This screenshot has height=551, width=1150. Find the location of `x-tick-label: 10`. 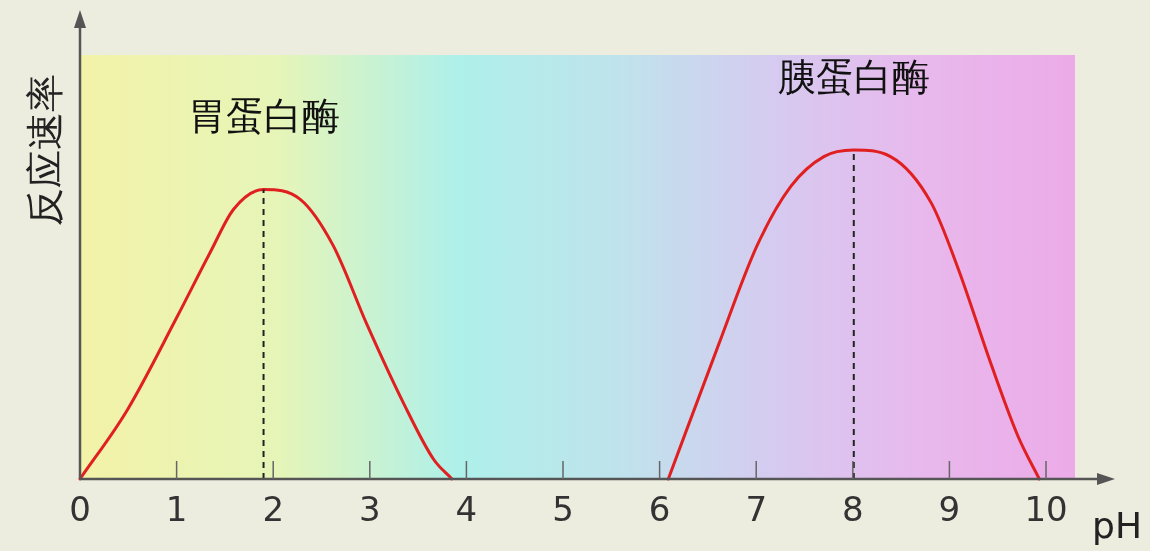

x-tick-label: 10 is located at coordinates (1046, 509).